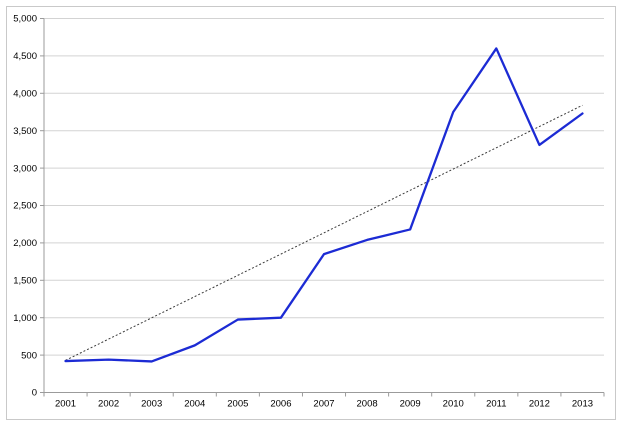  What do you see at coordinates (25, 56) in the screenshot?
I see `y-tick-label: 4,500` at bounding box center [25, 56].